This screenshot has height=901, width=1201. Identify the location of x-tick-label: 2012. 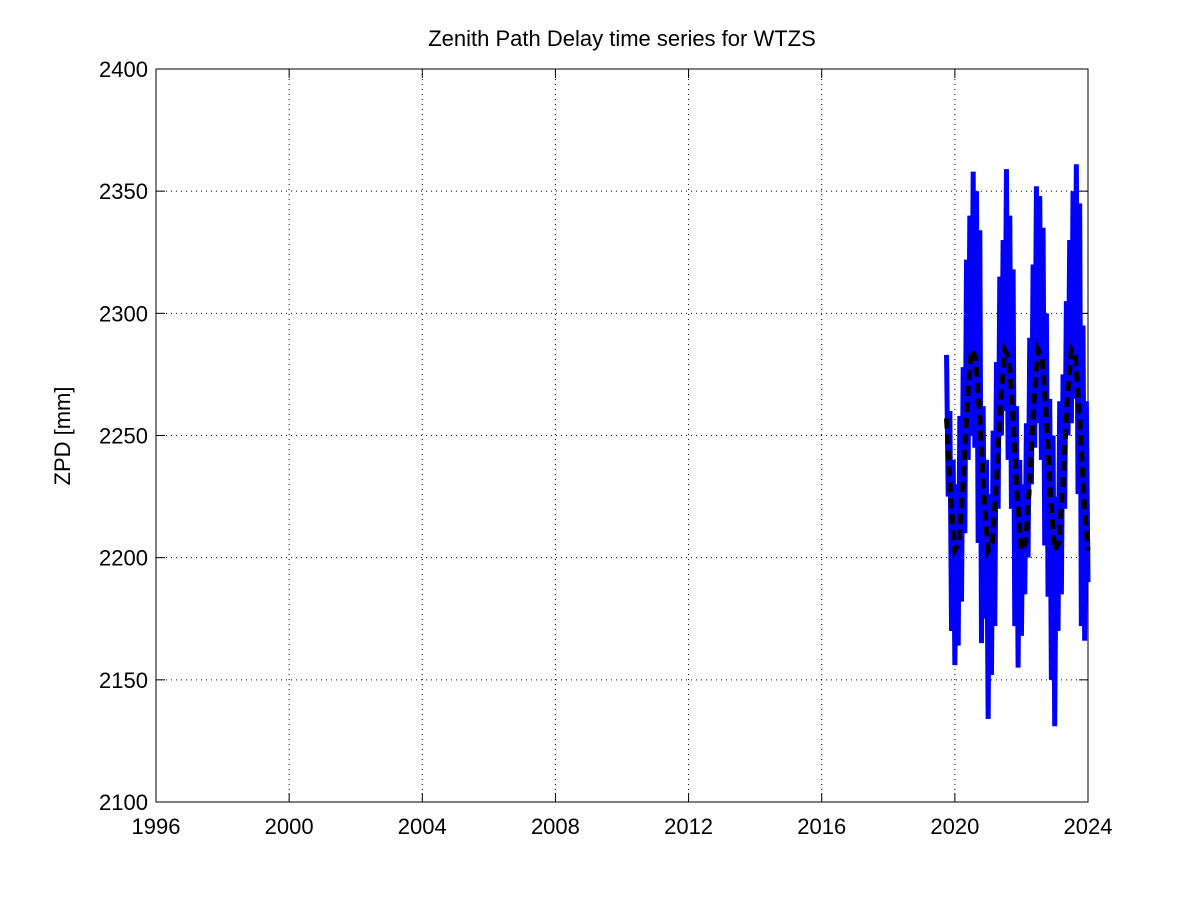
(688, 826).